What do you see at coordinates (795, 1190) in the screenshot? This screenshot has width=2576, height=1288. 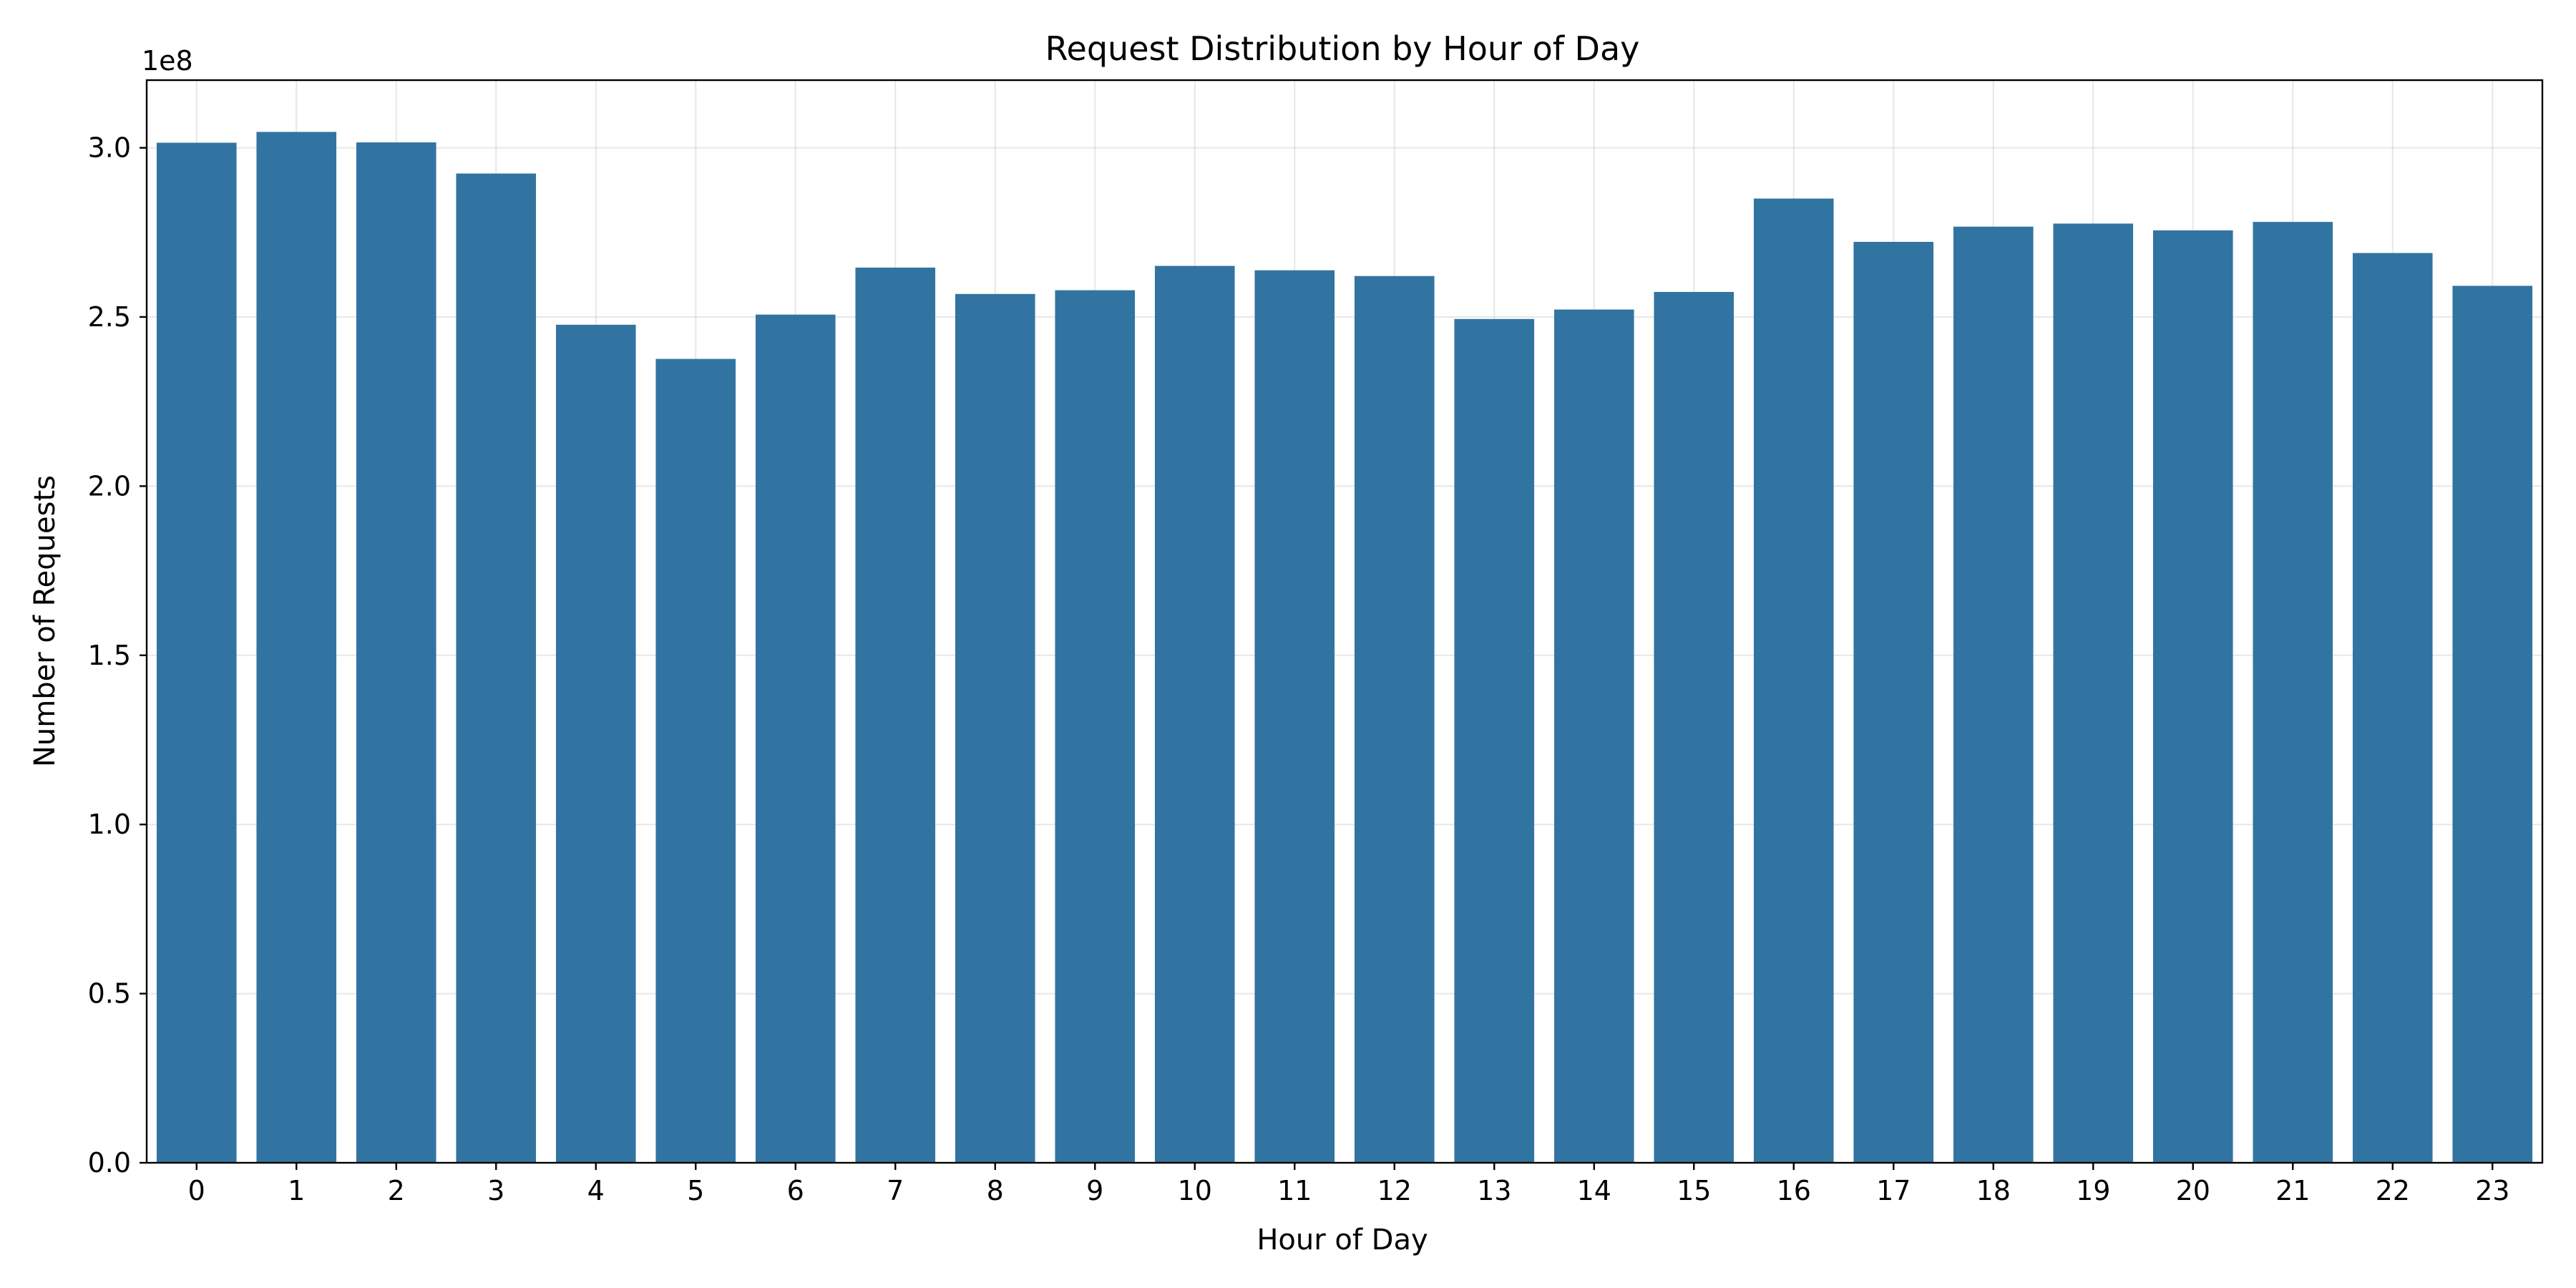 I see `x-tick-label: 6` at bounding box center [795, 1190].